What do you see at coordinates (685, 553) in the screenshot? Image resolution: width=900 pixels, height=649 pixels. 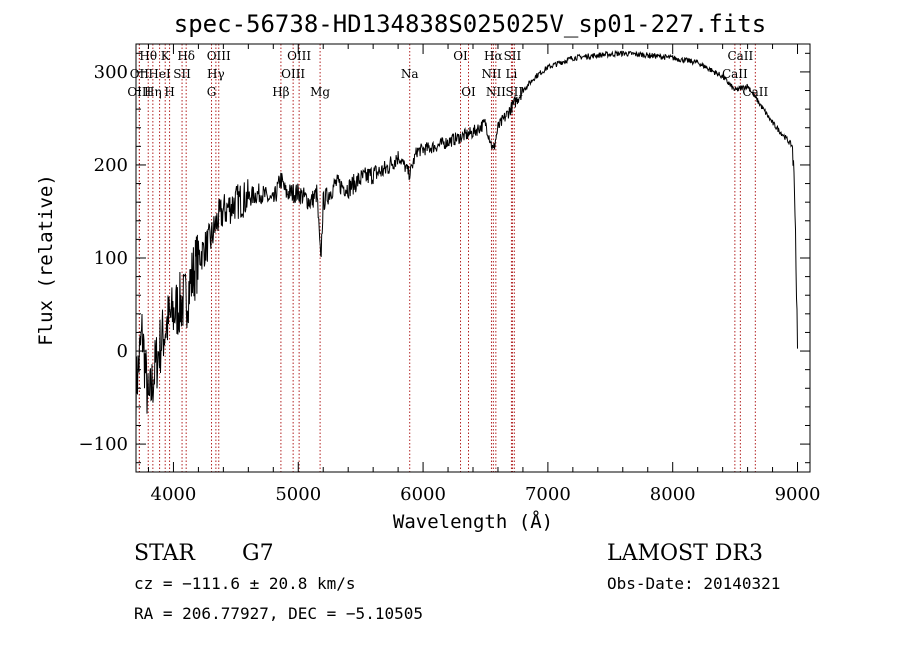 I see `survey-name: LAMOST DR3` at bounding box center [685, 553].